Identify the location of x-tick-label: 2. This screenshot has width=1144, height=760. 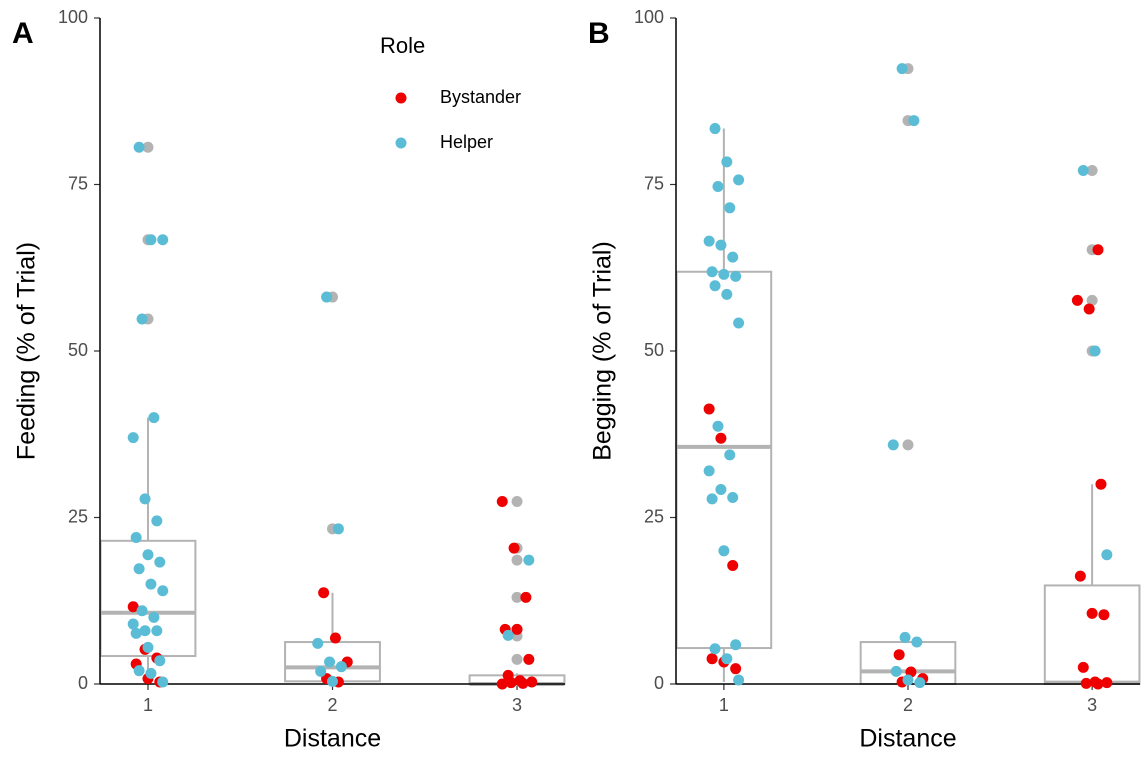
(908, 705).